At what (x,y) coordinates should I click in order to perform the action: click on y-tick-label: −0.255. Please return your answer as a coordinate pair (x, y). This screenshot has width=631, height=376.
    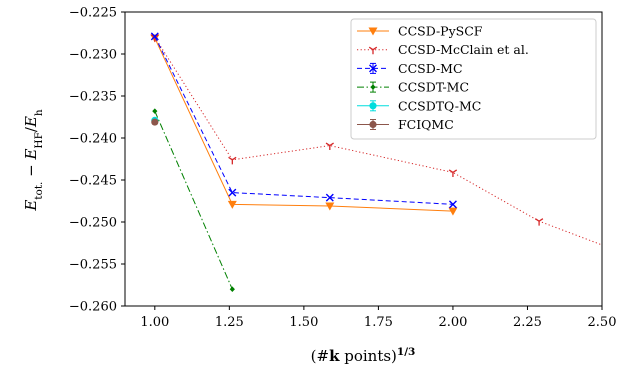
    Looking at the image, I should click on (93, 265).